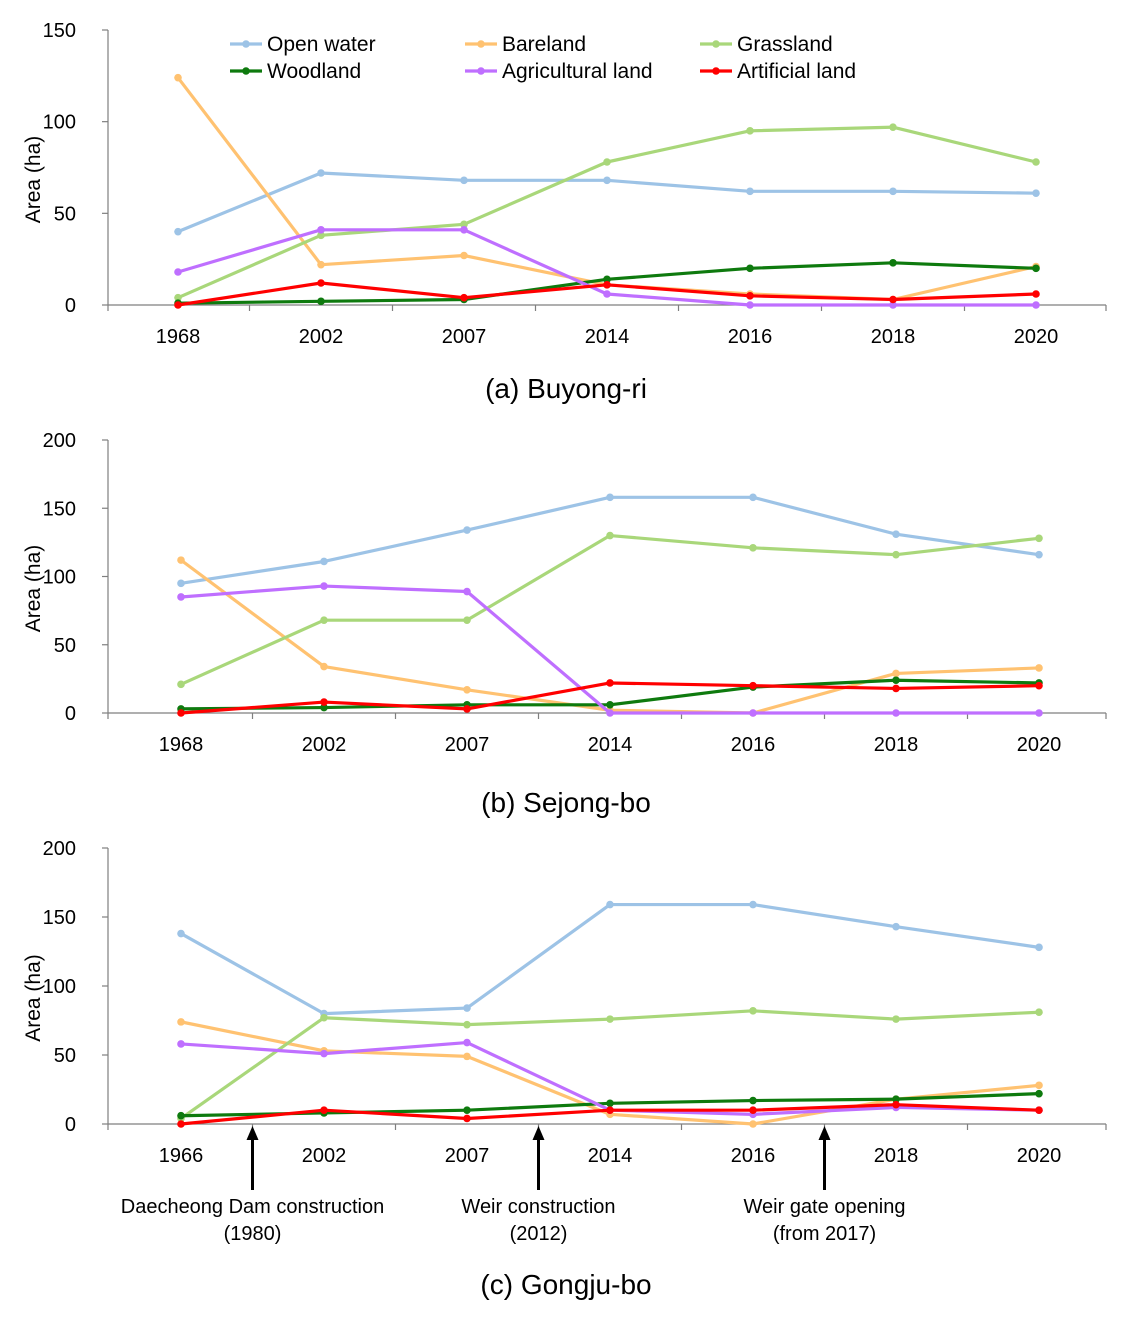 This screenshot has height=1322, width=1133. Describe the element at coordinates (321, 44) in the screenshot. I see `legend-label: Open water` at that location.